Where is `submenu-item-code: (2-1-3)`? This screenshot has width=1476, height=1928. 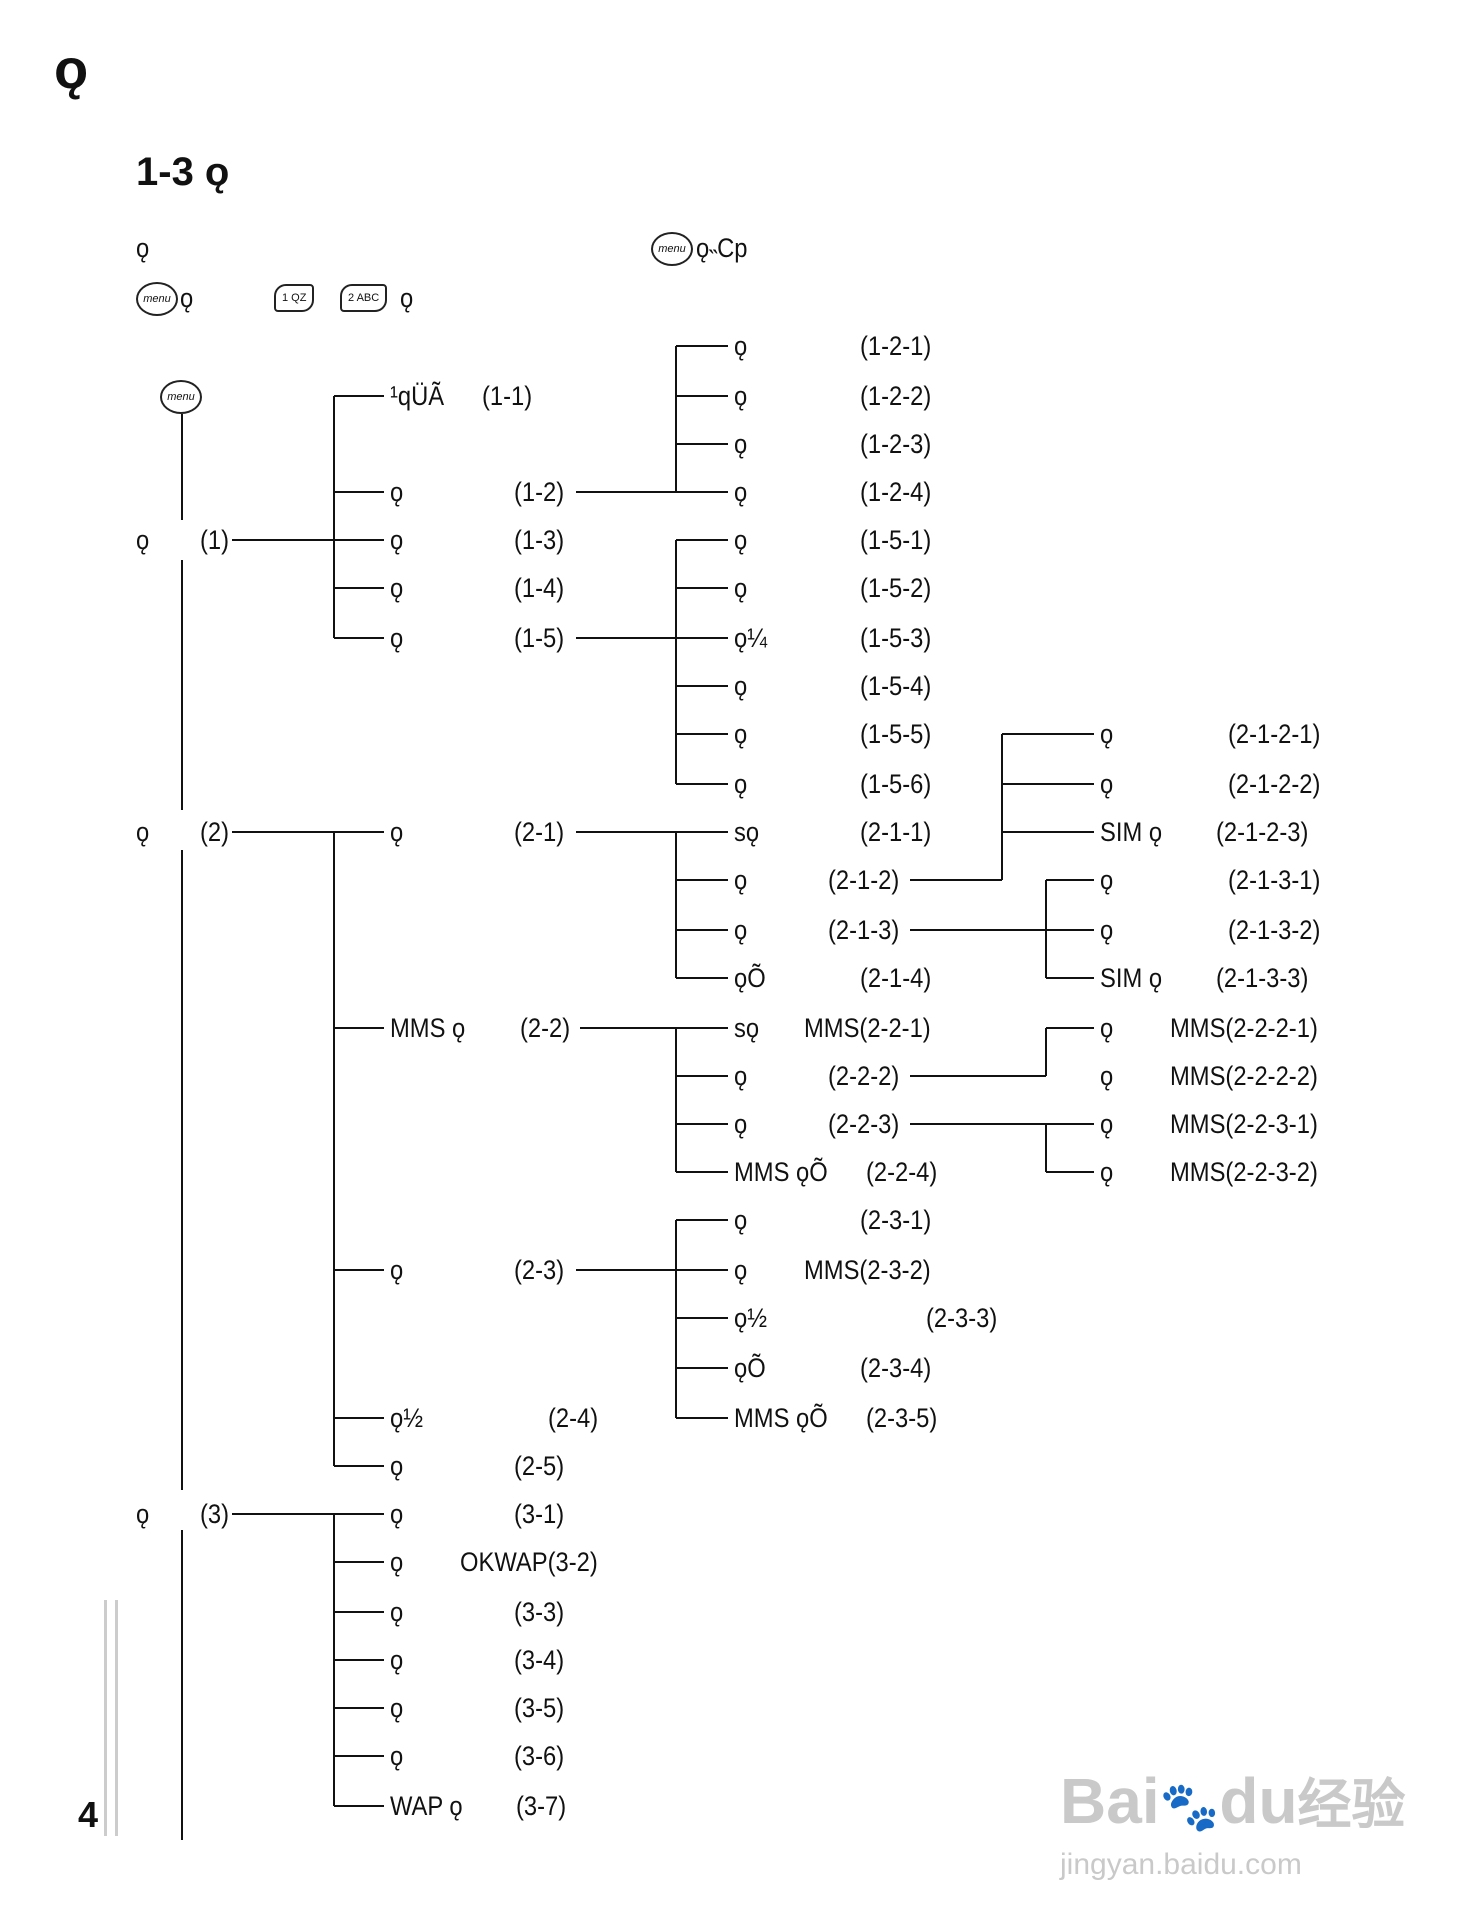
submenu-item-code: (2-1-3) is located at coordinates (863, 930).